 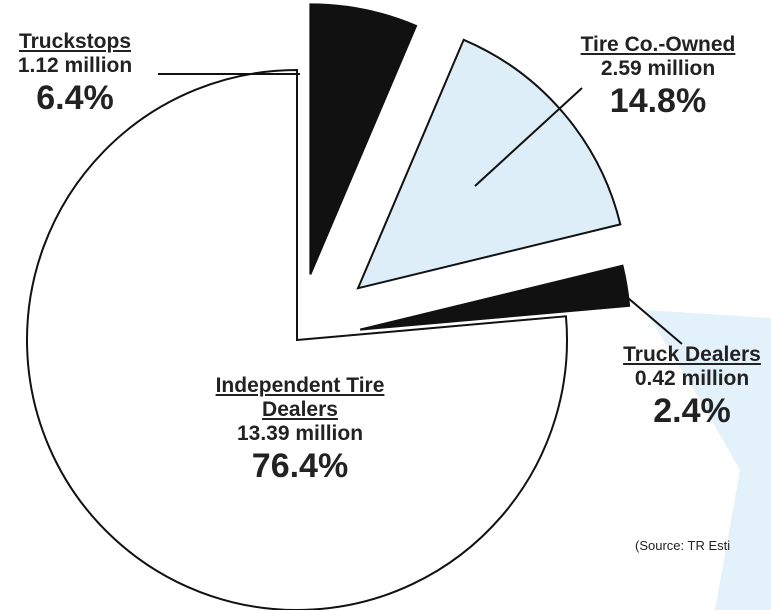 What do you see at coordinates (300, 398) in the screenshot?
I see `category-name: Independent Tire Dealers` at bounding box center [300, 398].